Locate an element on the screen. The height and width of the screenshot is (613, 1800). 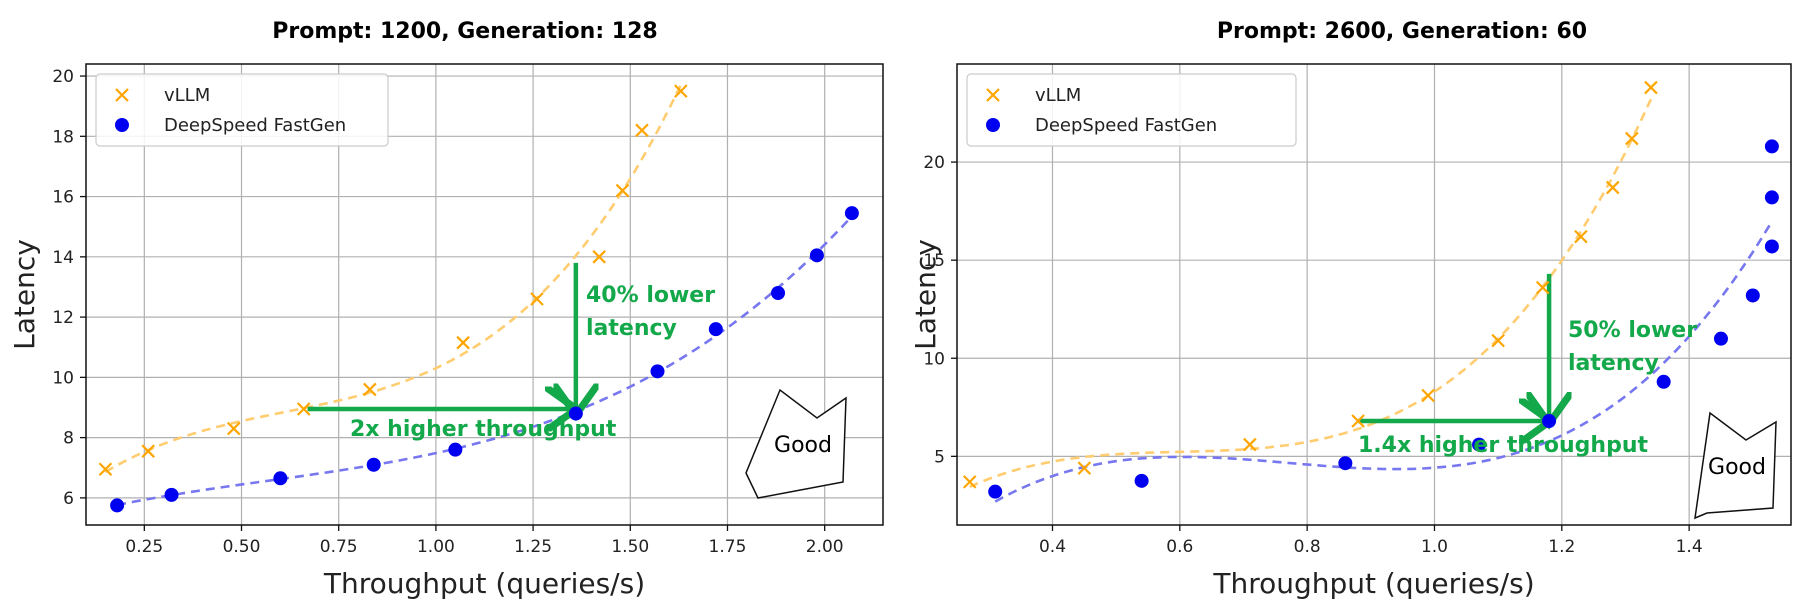
x-tick-label: 0.75 is located at coordinates (339, 547).